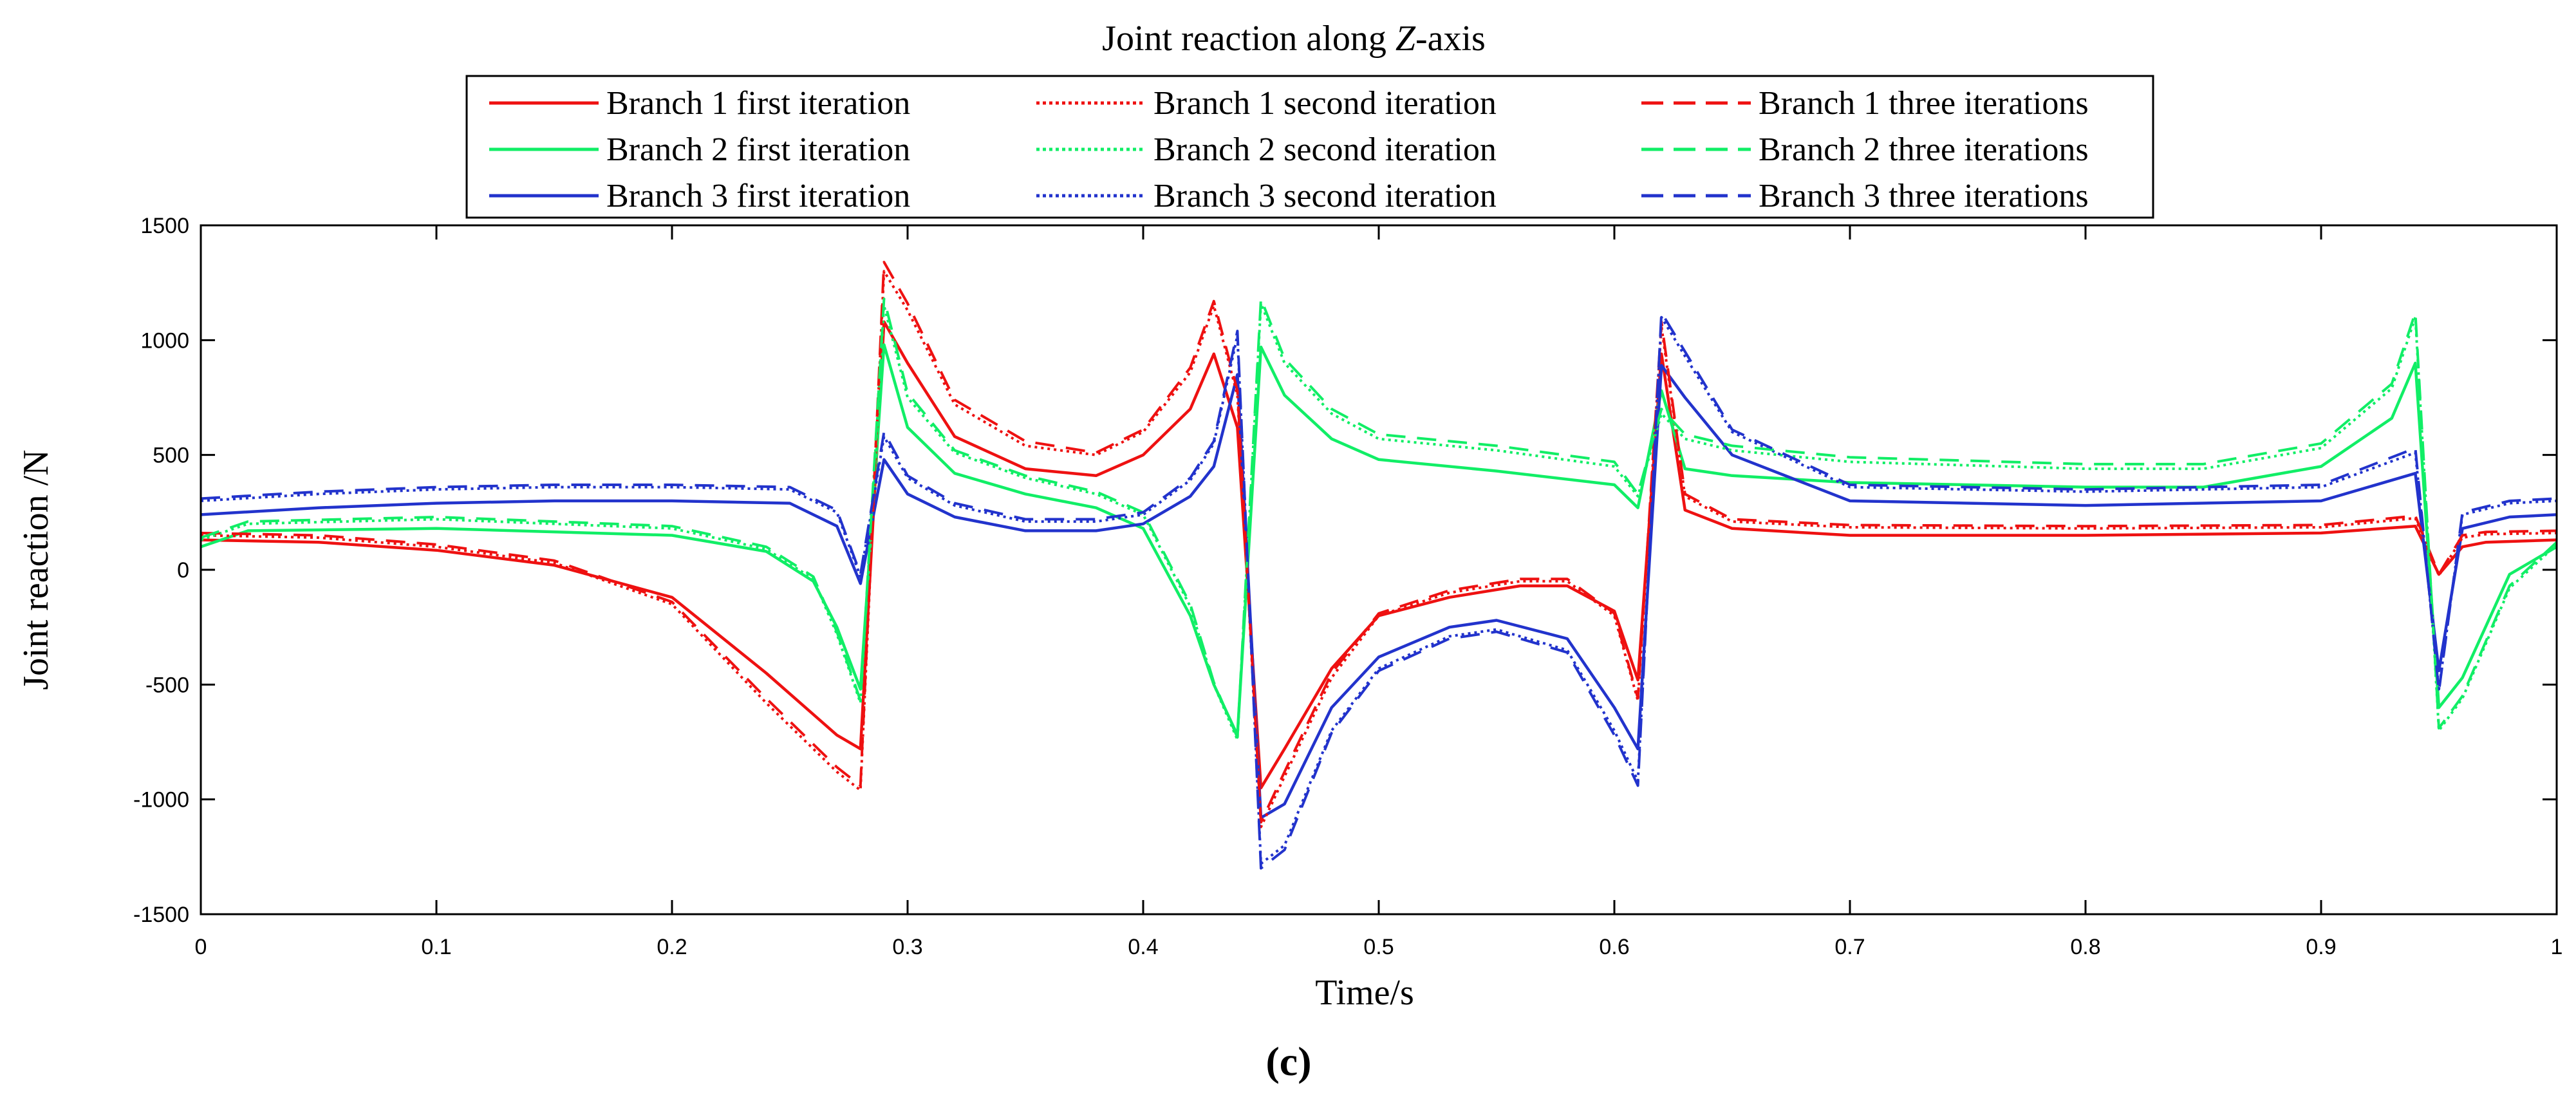  I want to click on x-tick-label: 0.6, so click(1614, 947).